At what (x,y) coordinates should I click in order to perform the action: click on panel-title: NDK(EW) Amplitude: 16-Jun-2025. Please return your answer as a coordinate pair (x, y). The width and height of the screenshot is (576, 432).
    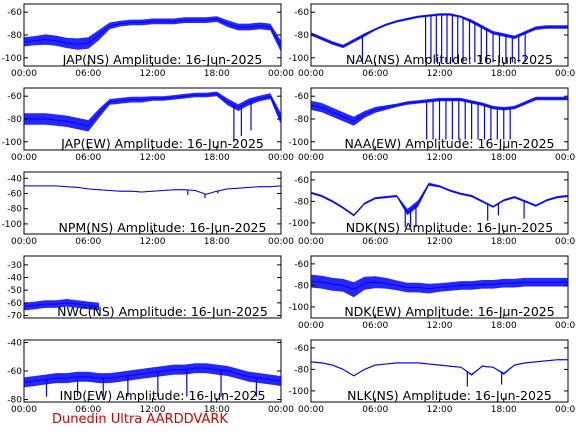
    Looking at the image, I should click on (449, 311).